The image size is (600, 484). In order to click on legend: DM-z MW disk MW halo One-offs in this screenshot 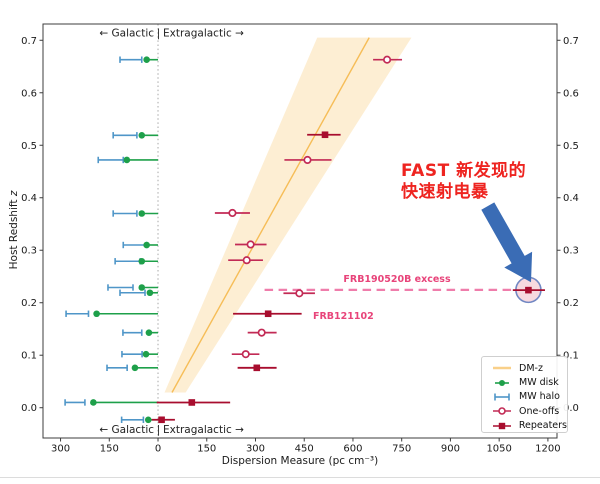, I will do `click(524, 394)`.